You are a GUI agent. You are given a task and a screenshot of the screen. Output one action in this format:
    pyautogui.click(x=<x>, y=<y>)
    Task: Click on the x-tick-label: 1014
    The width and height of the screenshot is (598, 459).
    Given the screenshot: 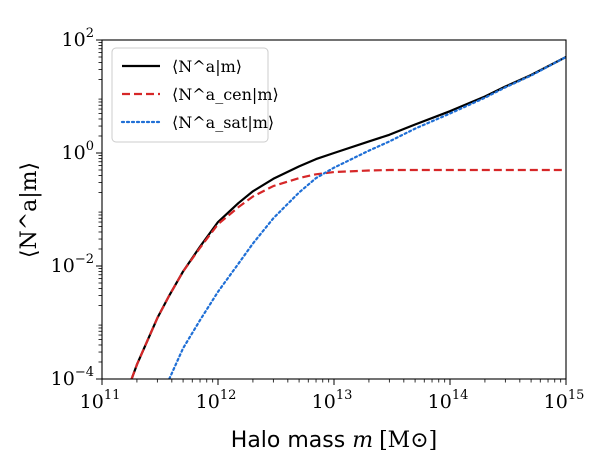 What is the action you would take?
    pyautogui.click(x=448, y=400)
    